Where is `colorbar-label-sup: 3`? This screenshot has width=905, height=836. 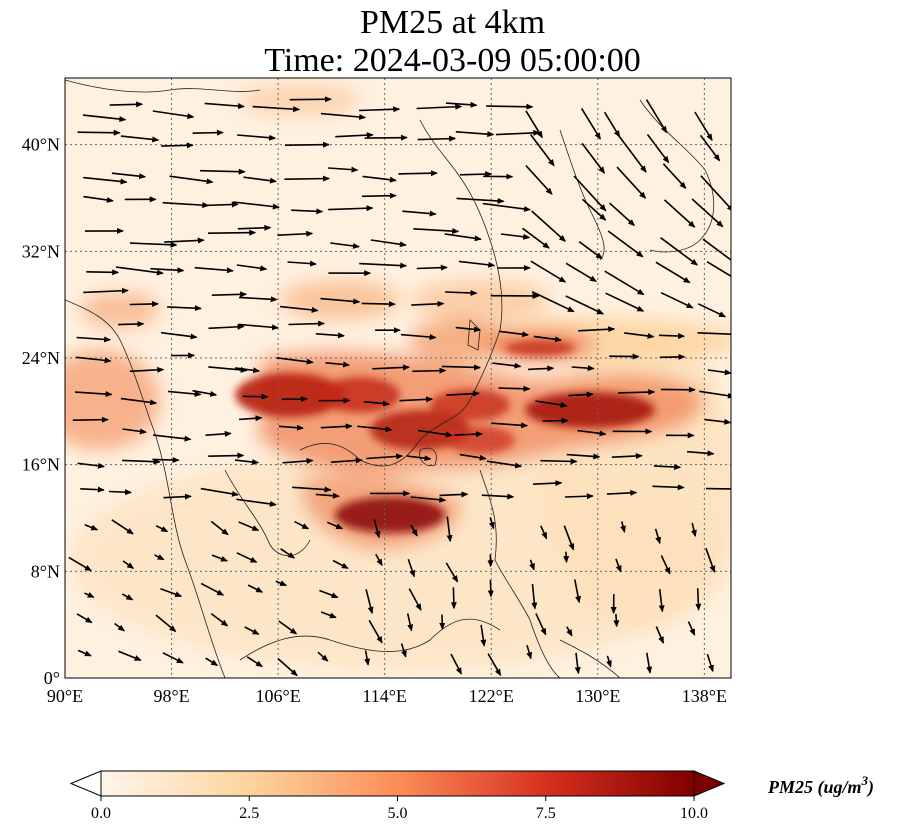 colorbar-label-sup: 3 is located at coordinates (865, 780).